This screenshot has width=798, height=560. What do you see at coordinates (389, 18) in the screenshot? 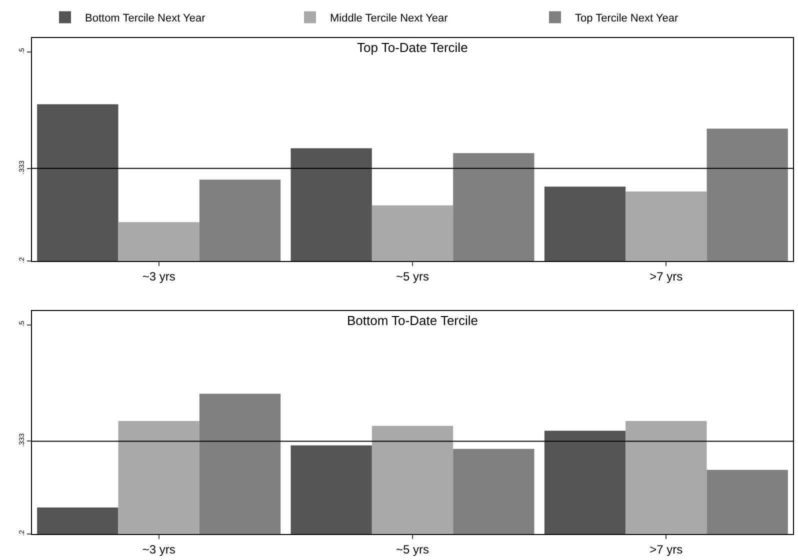
I see `legend-label: Middle Tercile Next Year` at bounding box center [389, 18].